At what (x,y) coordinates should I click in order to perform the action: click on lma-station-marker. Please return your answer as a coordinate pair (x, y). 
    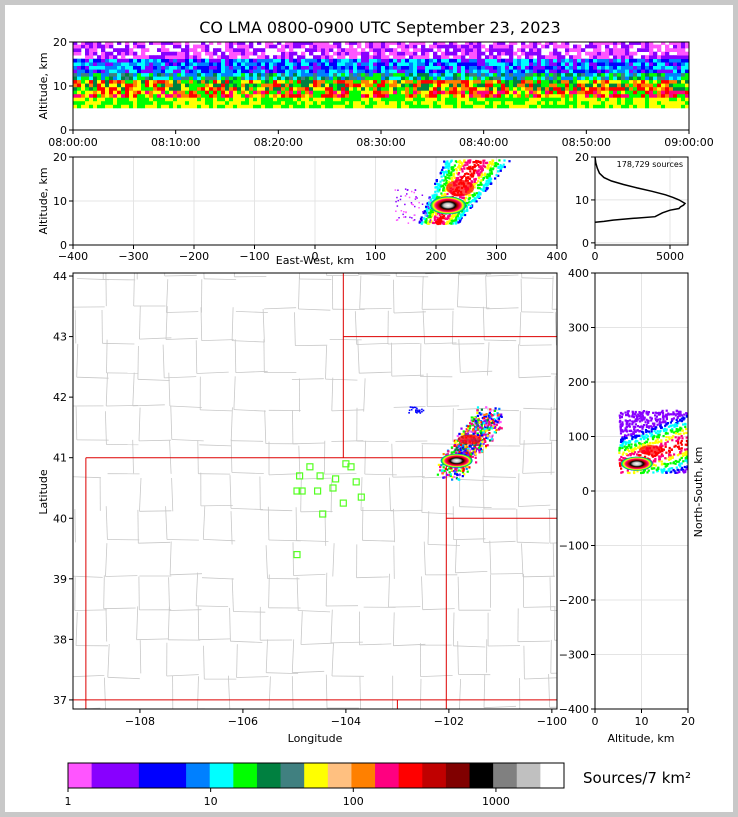
    Looking at the image, I should click on (333, 488).